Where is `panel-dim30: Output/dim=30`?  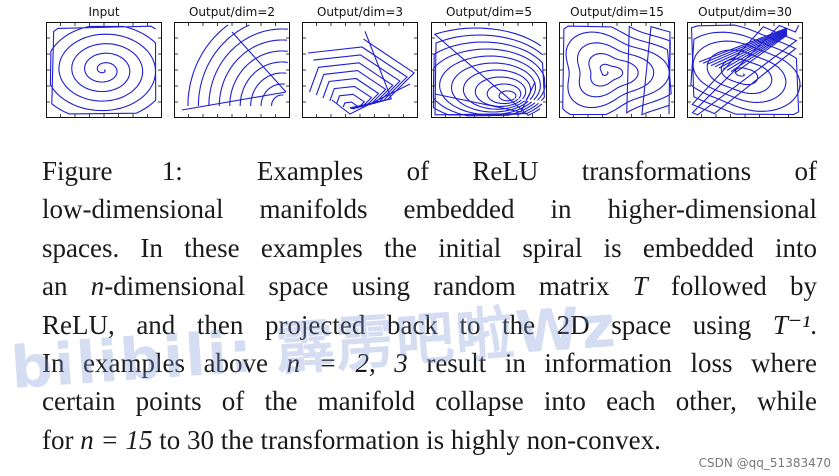
panel-dim30: Output/dim=30 is located at coordinates (745, 61).